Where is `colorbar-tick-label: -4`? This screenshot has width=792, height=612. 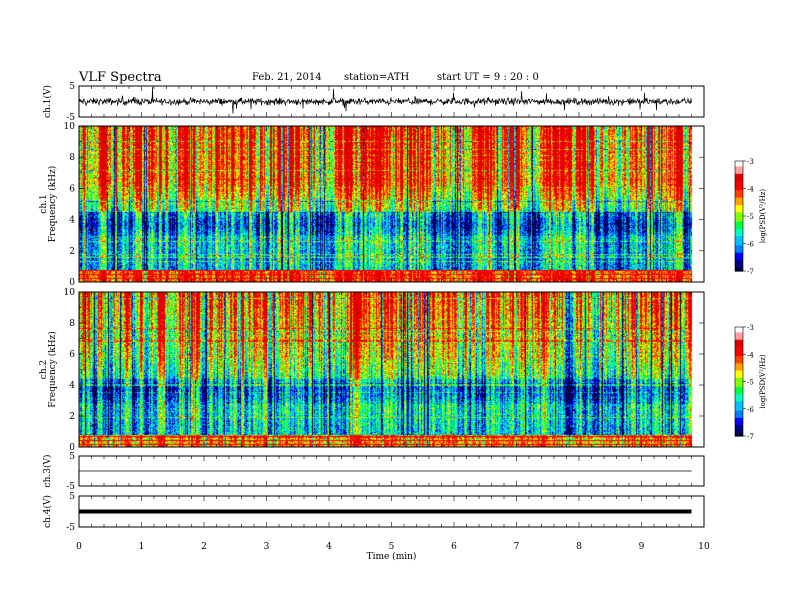
colorbar-tick-label: -4 is located at coordinates (750, 355).